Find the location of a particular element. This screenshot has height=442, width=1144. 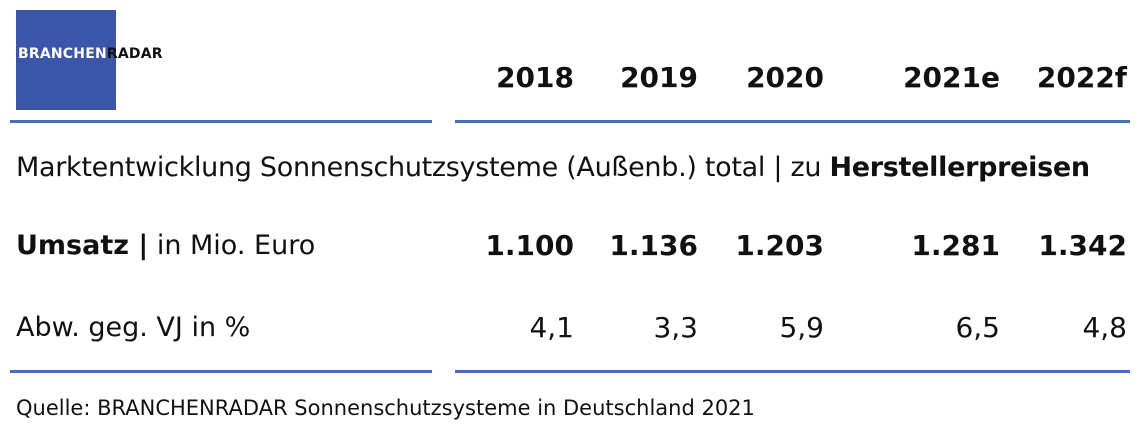

year-header-2022f: 2022f is located at coordinates (1081, 77).